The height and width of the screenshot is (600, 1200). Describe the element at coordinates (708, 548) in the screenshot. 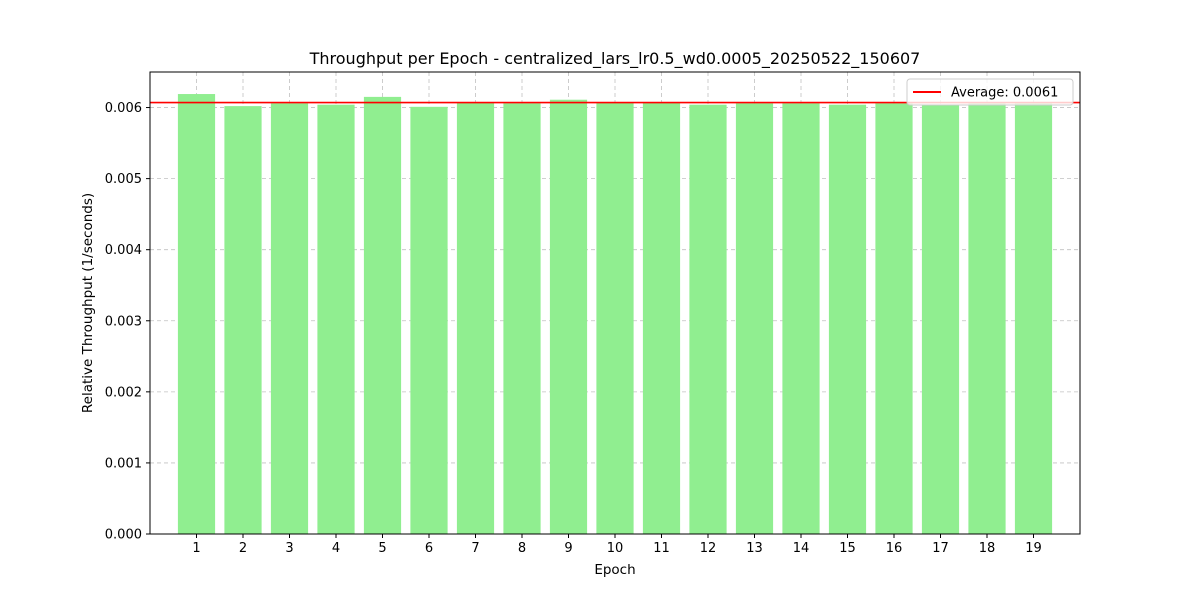

I see `x-tick-label: 12` at that location.